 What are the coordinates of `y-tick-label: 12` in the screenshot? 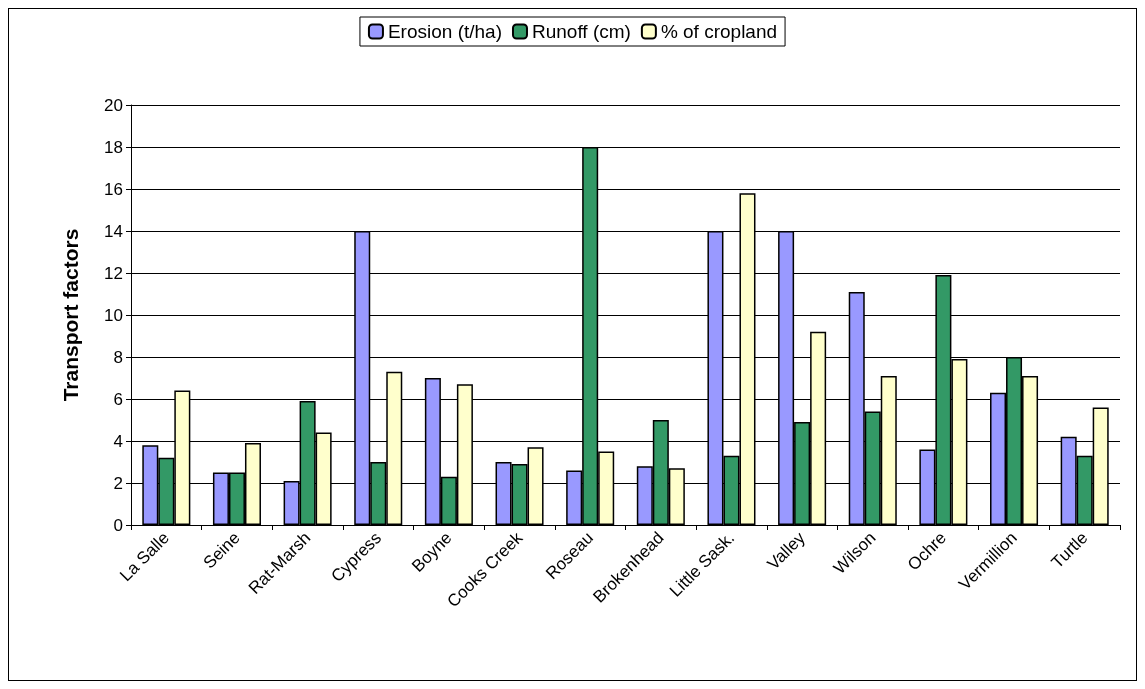 It's located at (113, 273).